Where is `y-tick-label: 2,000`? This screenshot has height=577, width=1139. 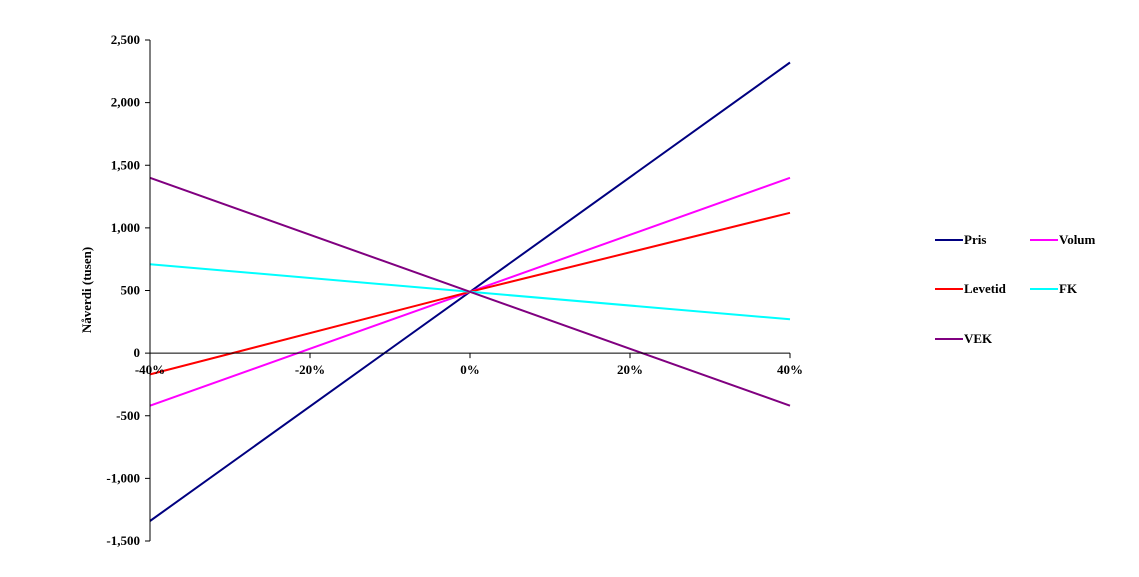
y-tick-label: 2,000 is located at coordinates (125, 102).